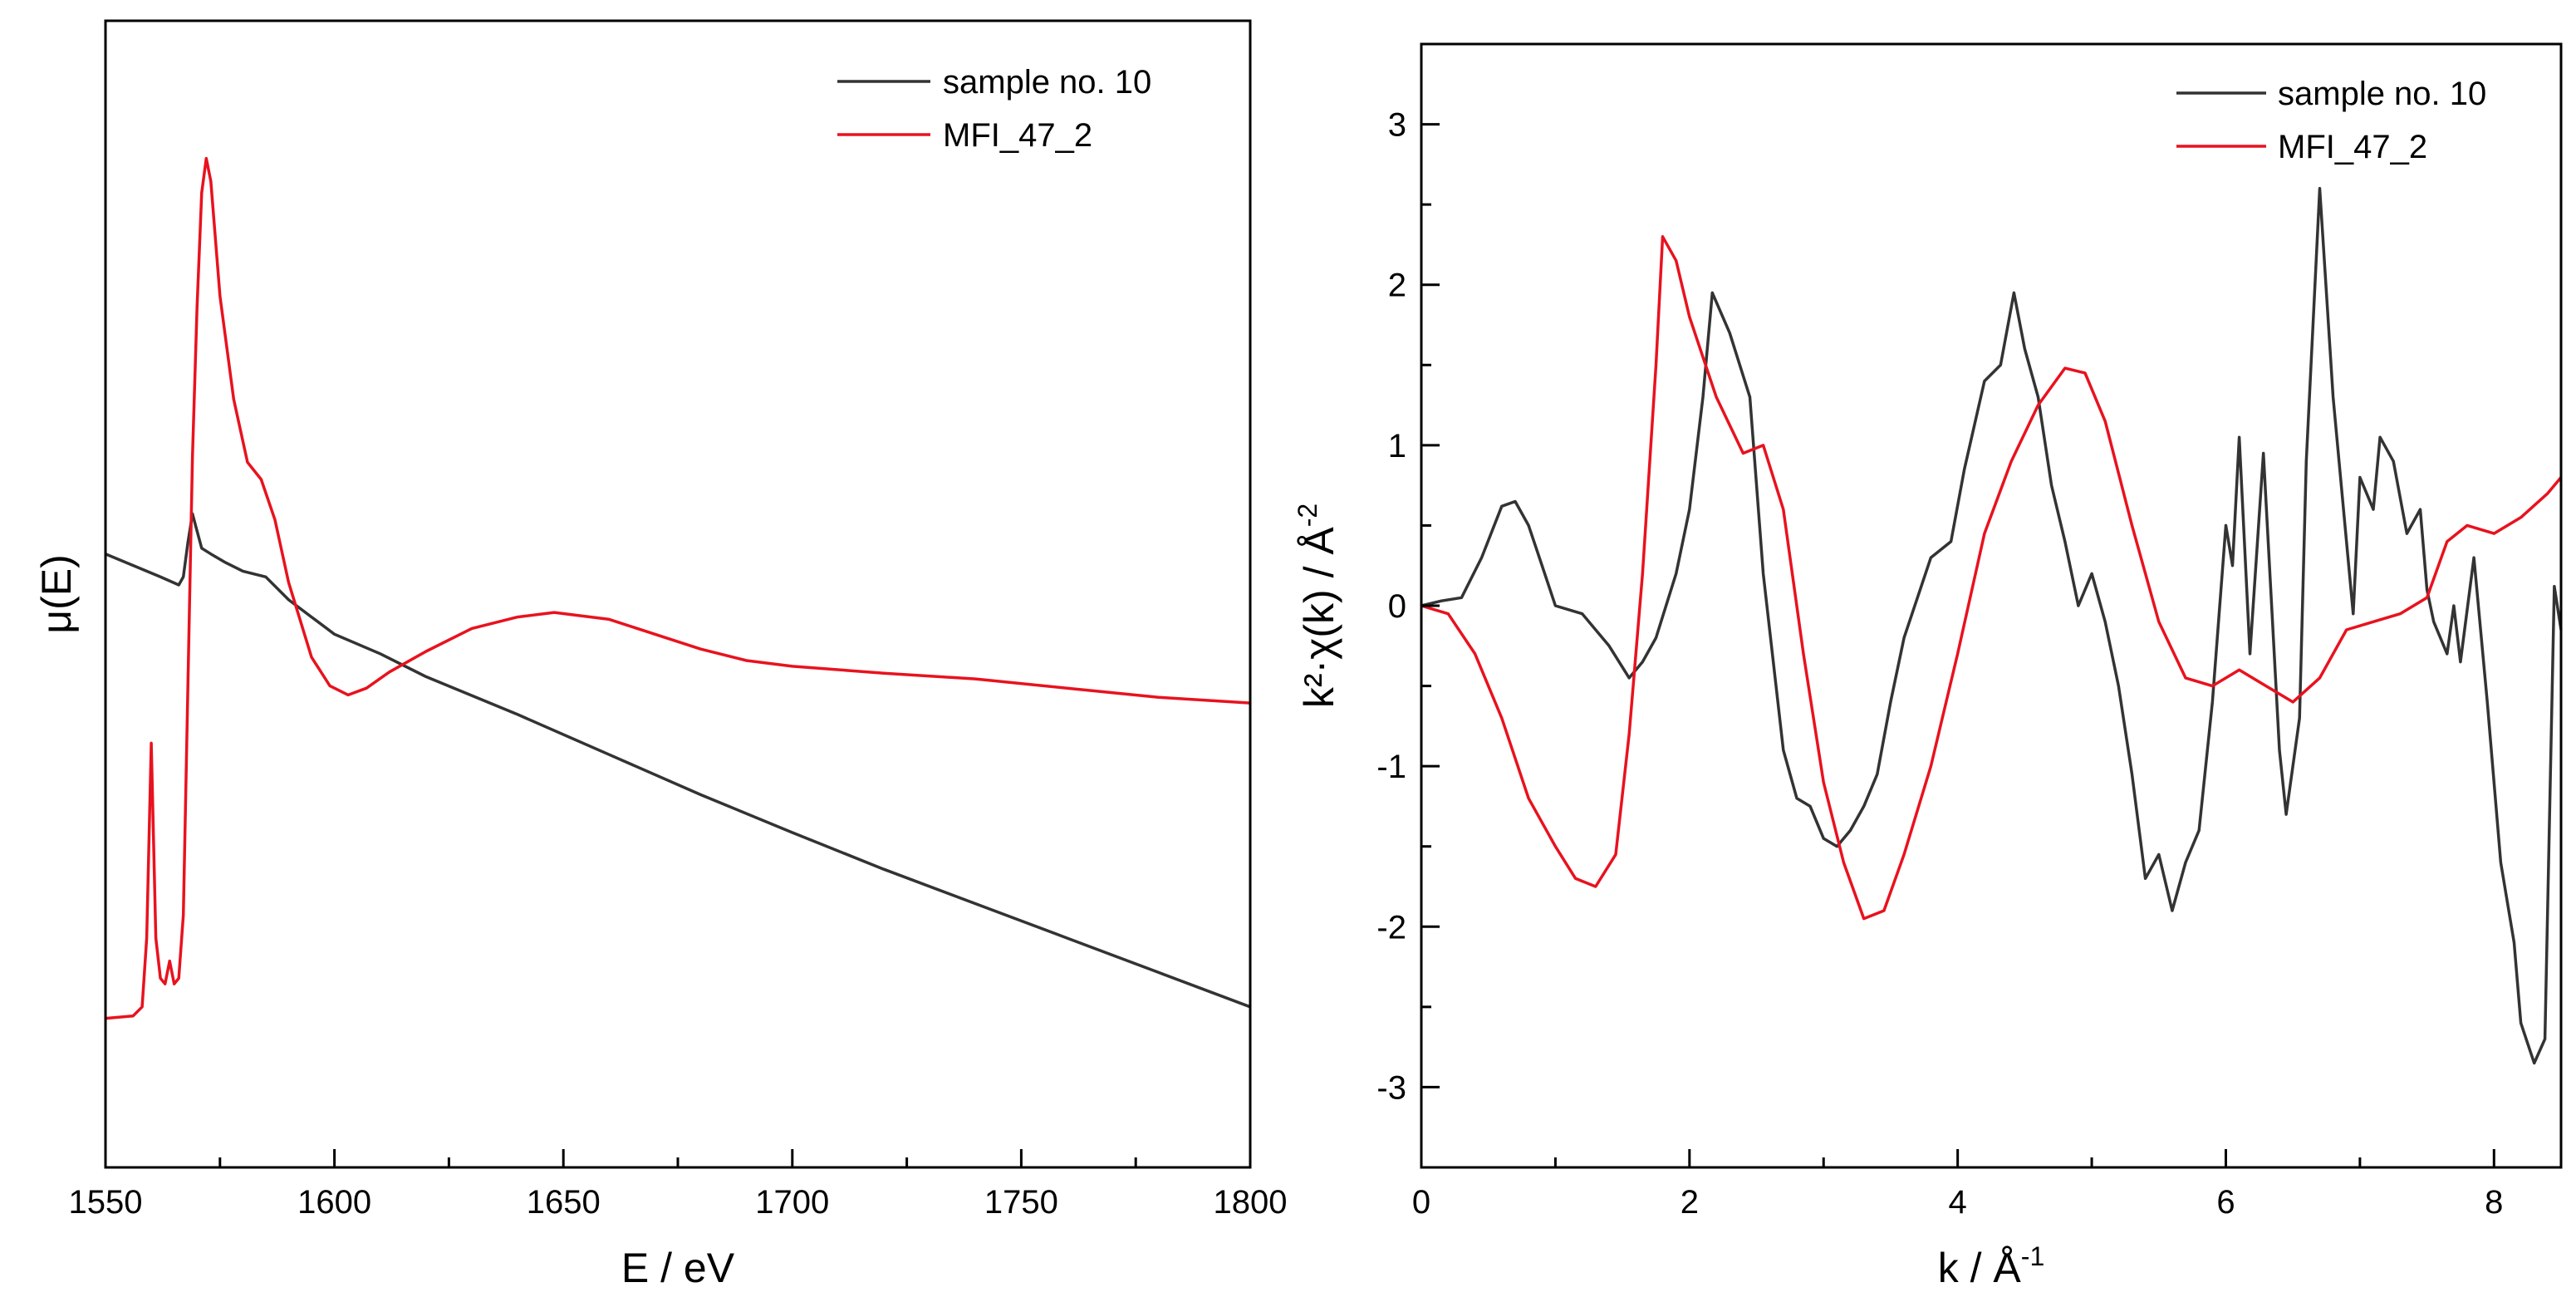 The image size is (2576, 1302). What do you see at coordinates (2352, 147) in the screenshot?
I see `right-legend-label-mfi: MFI_47_2` at bounding box center [2352, 147].